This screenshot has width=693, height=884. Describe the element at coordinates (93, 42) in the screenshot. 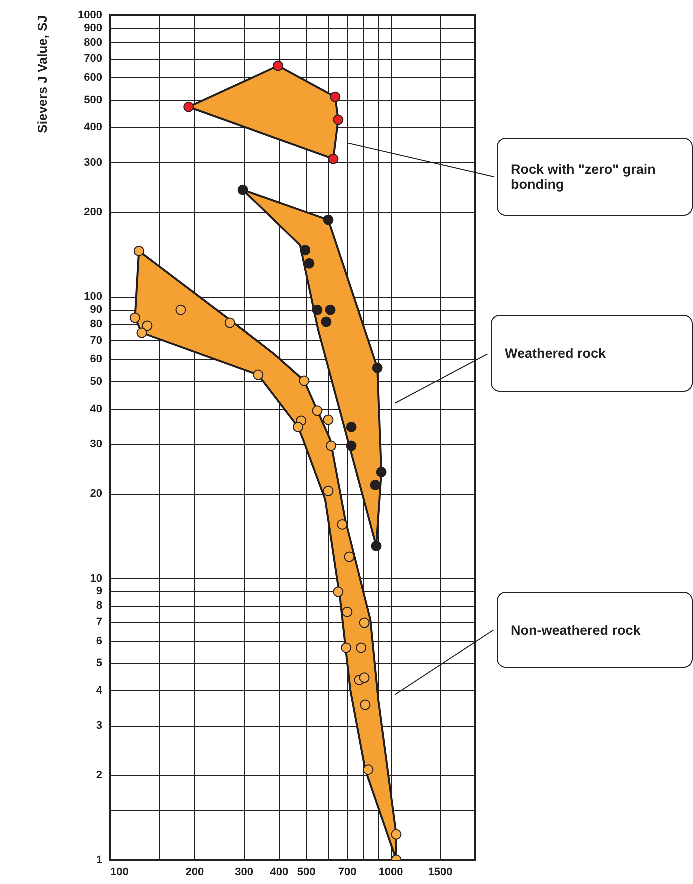

I see `y-tick-label: 800` at that location.